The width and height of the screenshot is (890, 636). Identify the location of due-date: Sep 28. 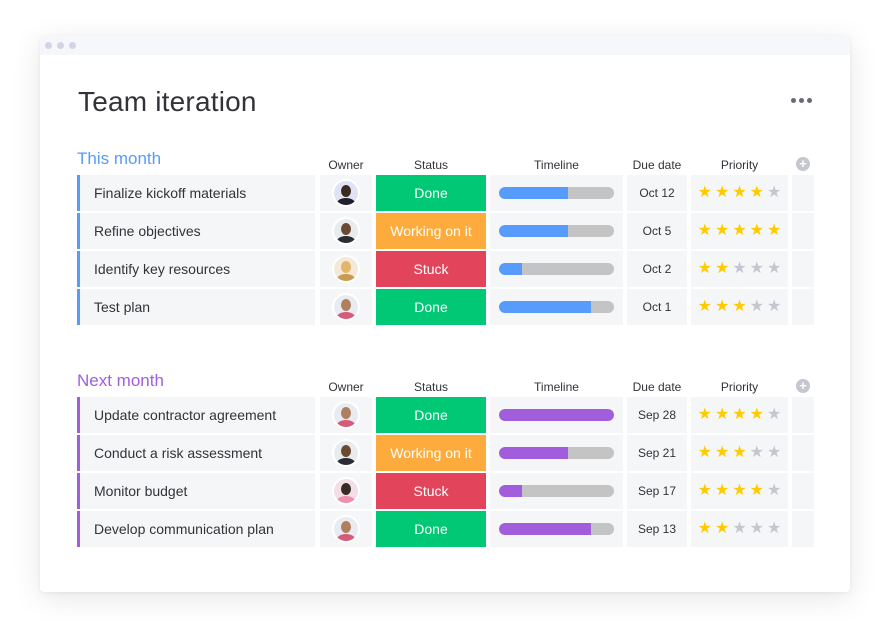
(657, 415).